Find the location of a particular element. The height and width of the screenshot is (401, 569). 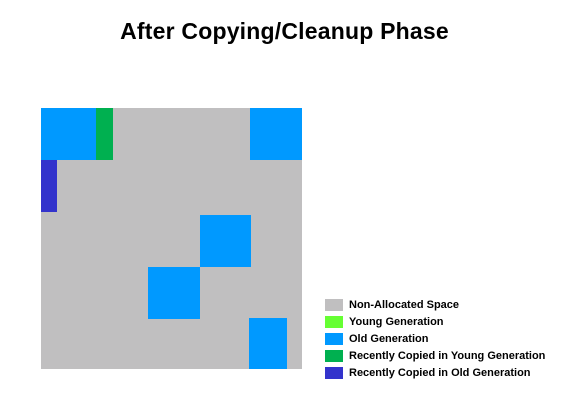

legend-swatch-old-generation is located at coordinates (334, 338).